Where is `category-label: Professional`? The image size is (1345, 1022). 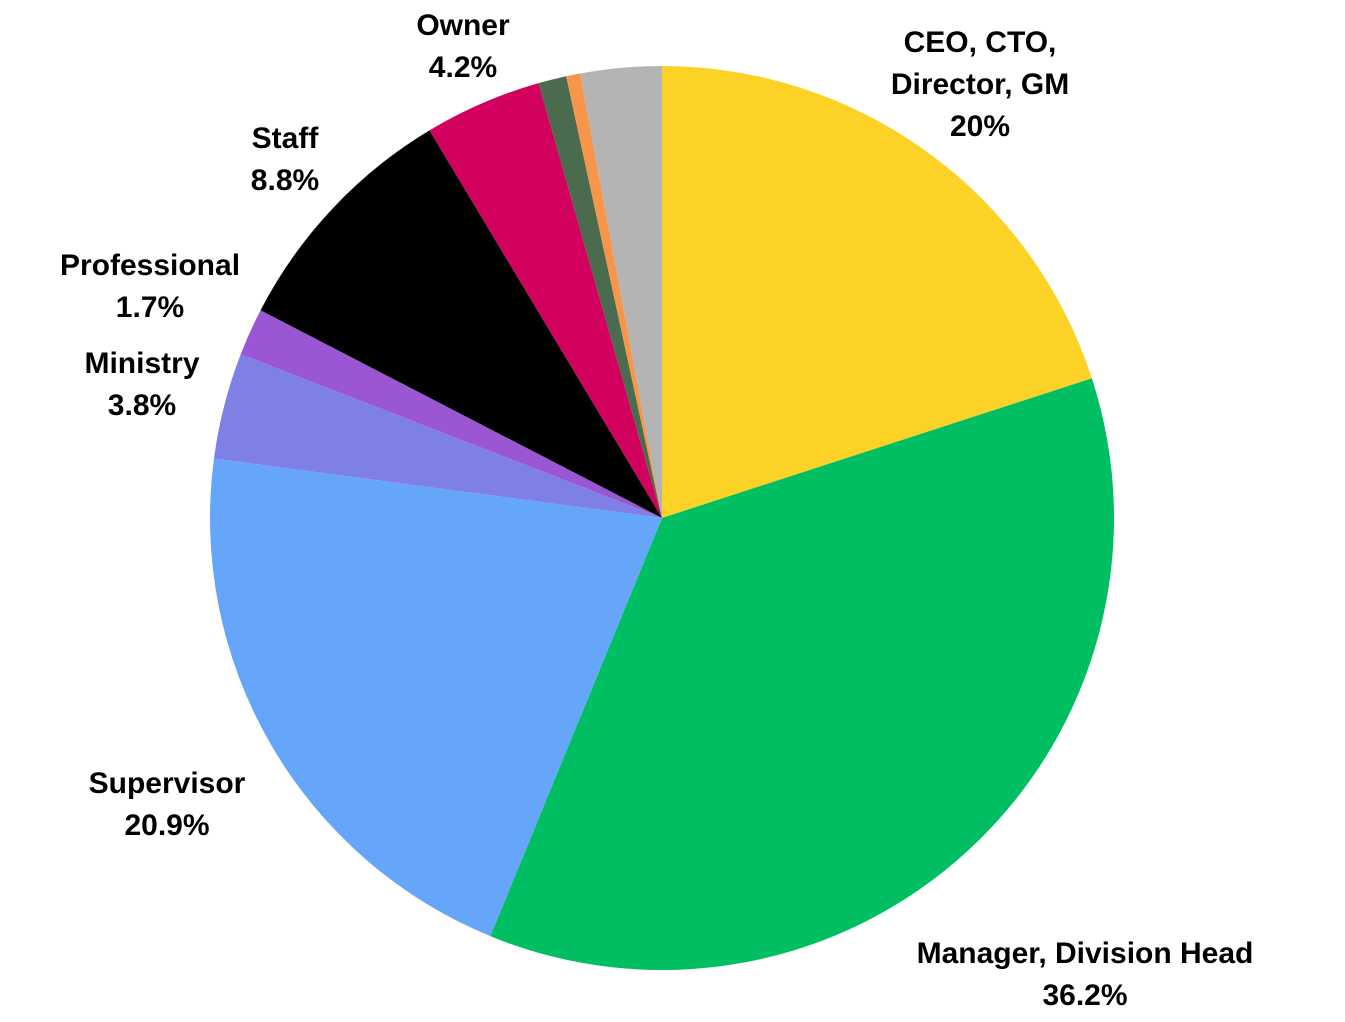
category-label: Professional is located at coordinates (150, 265).